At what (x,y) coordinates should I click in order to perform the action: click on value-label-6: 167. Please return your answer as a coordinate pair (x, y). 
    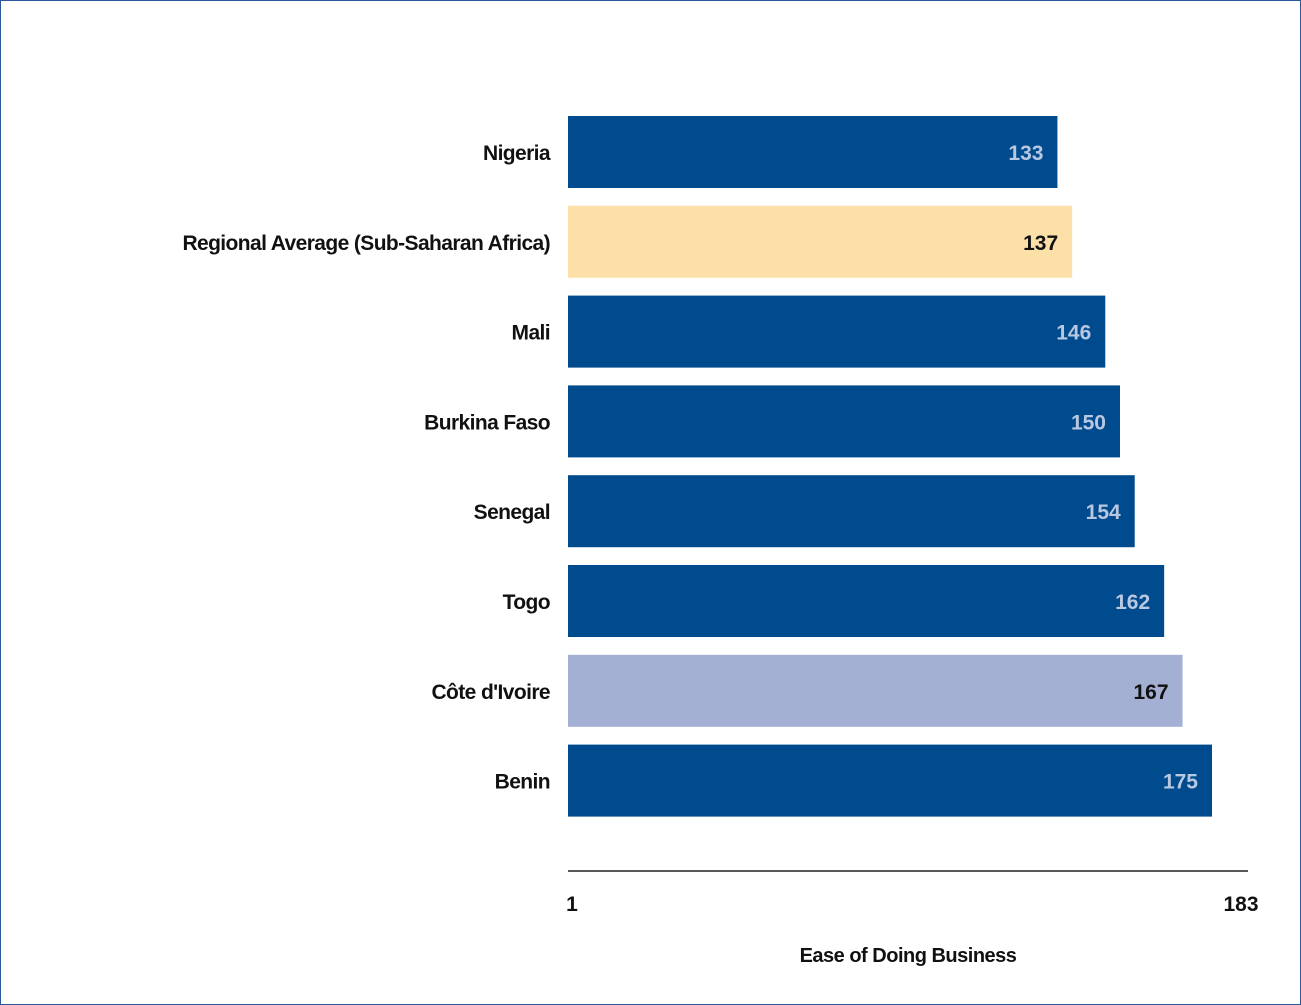
    Looking at the image, I should click on (1151, 692).